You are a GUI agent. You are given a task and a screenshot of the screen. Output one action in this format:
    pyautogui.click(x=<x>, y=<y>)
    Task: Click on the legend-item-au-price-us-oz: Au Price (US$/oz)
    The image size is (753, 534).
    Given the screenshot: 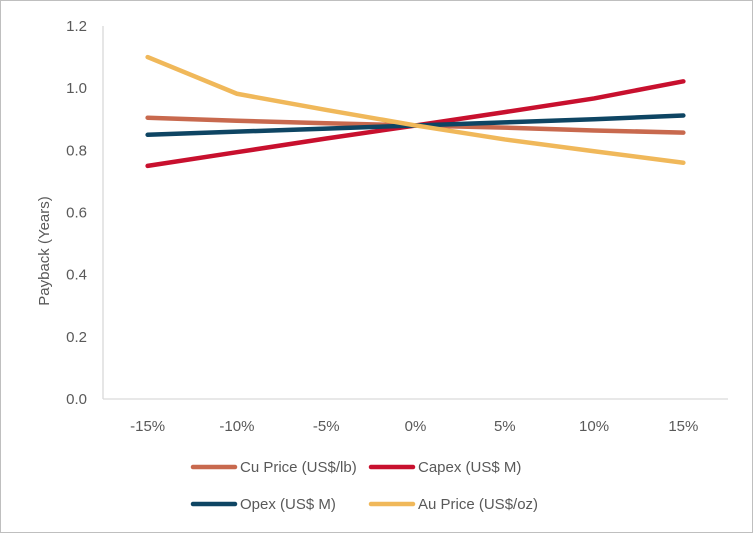 What is the action you would take?
    pyautogui.click(x=453, y=504)
    